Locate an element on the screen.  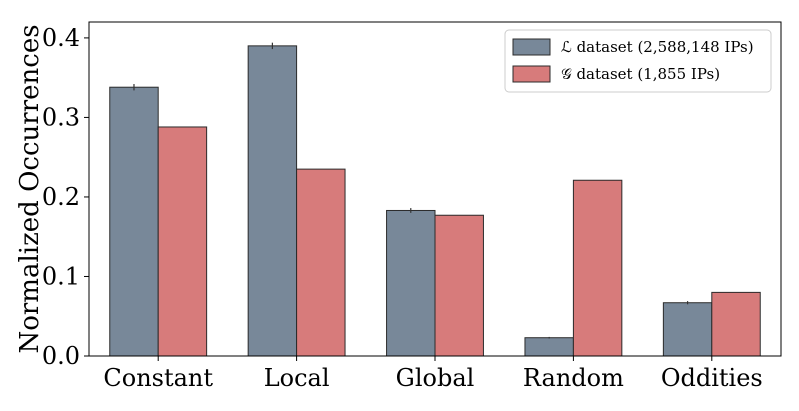
bar-series2-local is located at coordinates (321, 262).